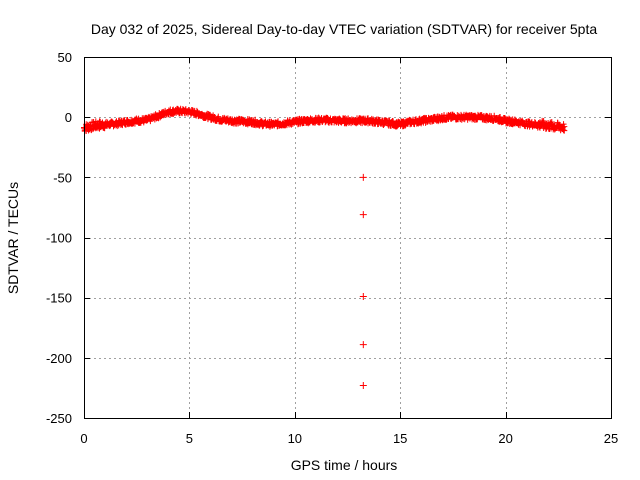 The image size is (640, 480). Describe the element at coordinates (68, 117) in the screenshot. I see `y-tick-label: 0` at that location.